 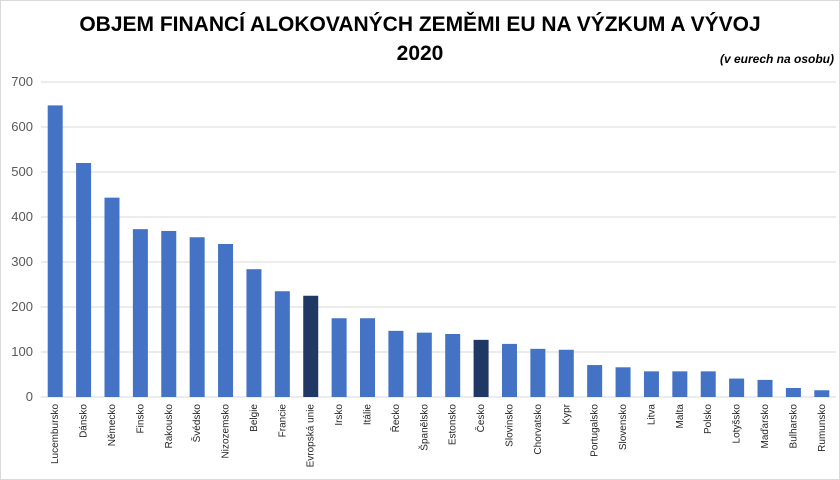 I want to click on x-tick-label: Rakousko, so click(x=169, y=426).